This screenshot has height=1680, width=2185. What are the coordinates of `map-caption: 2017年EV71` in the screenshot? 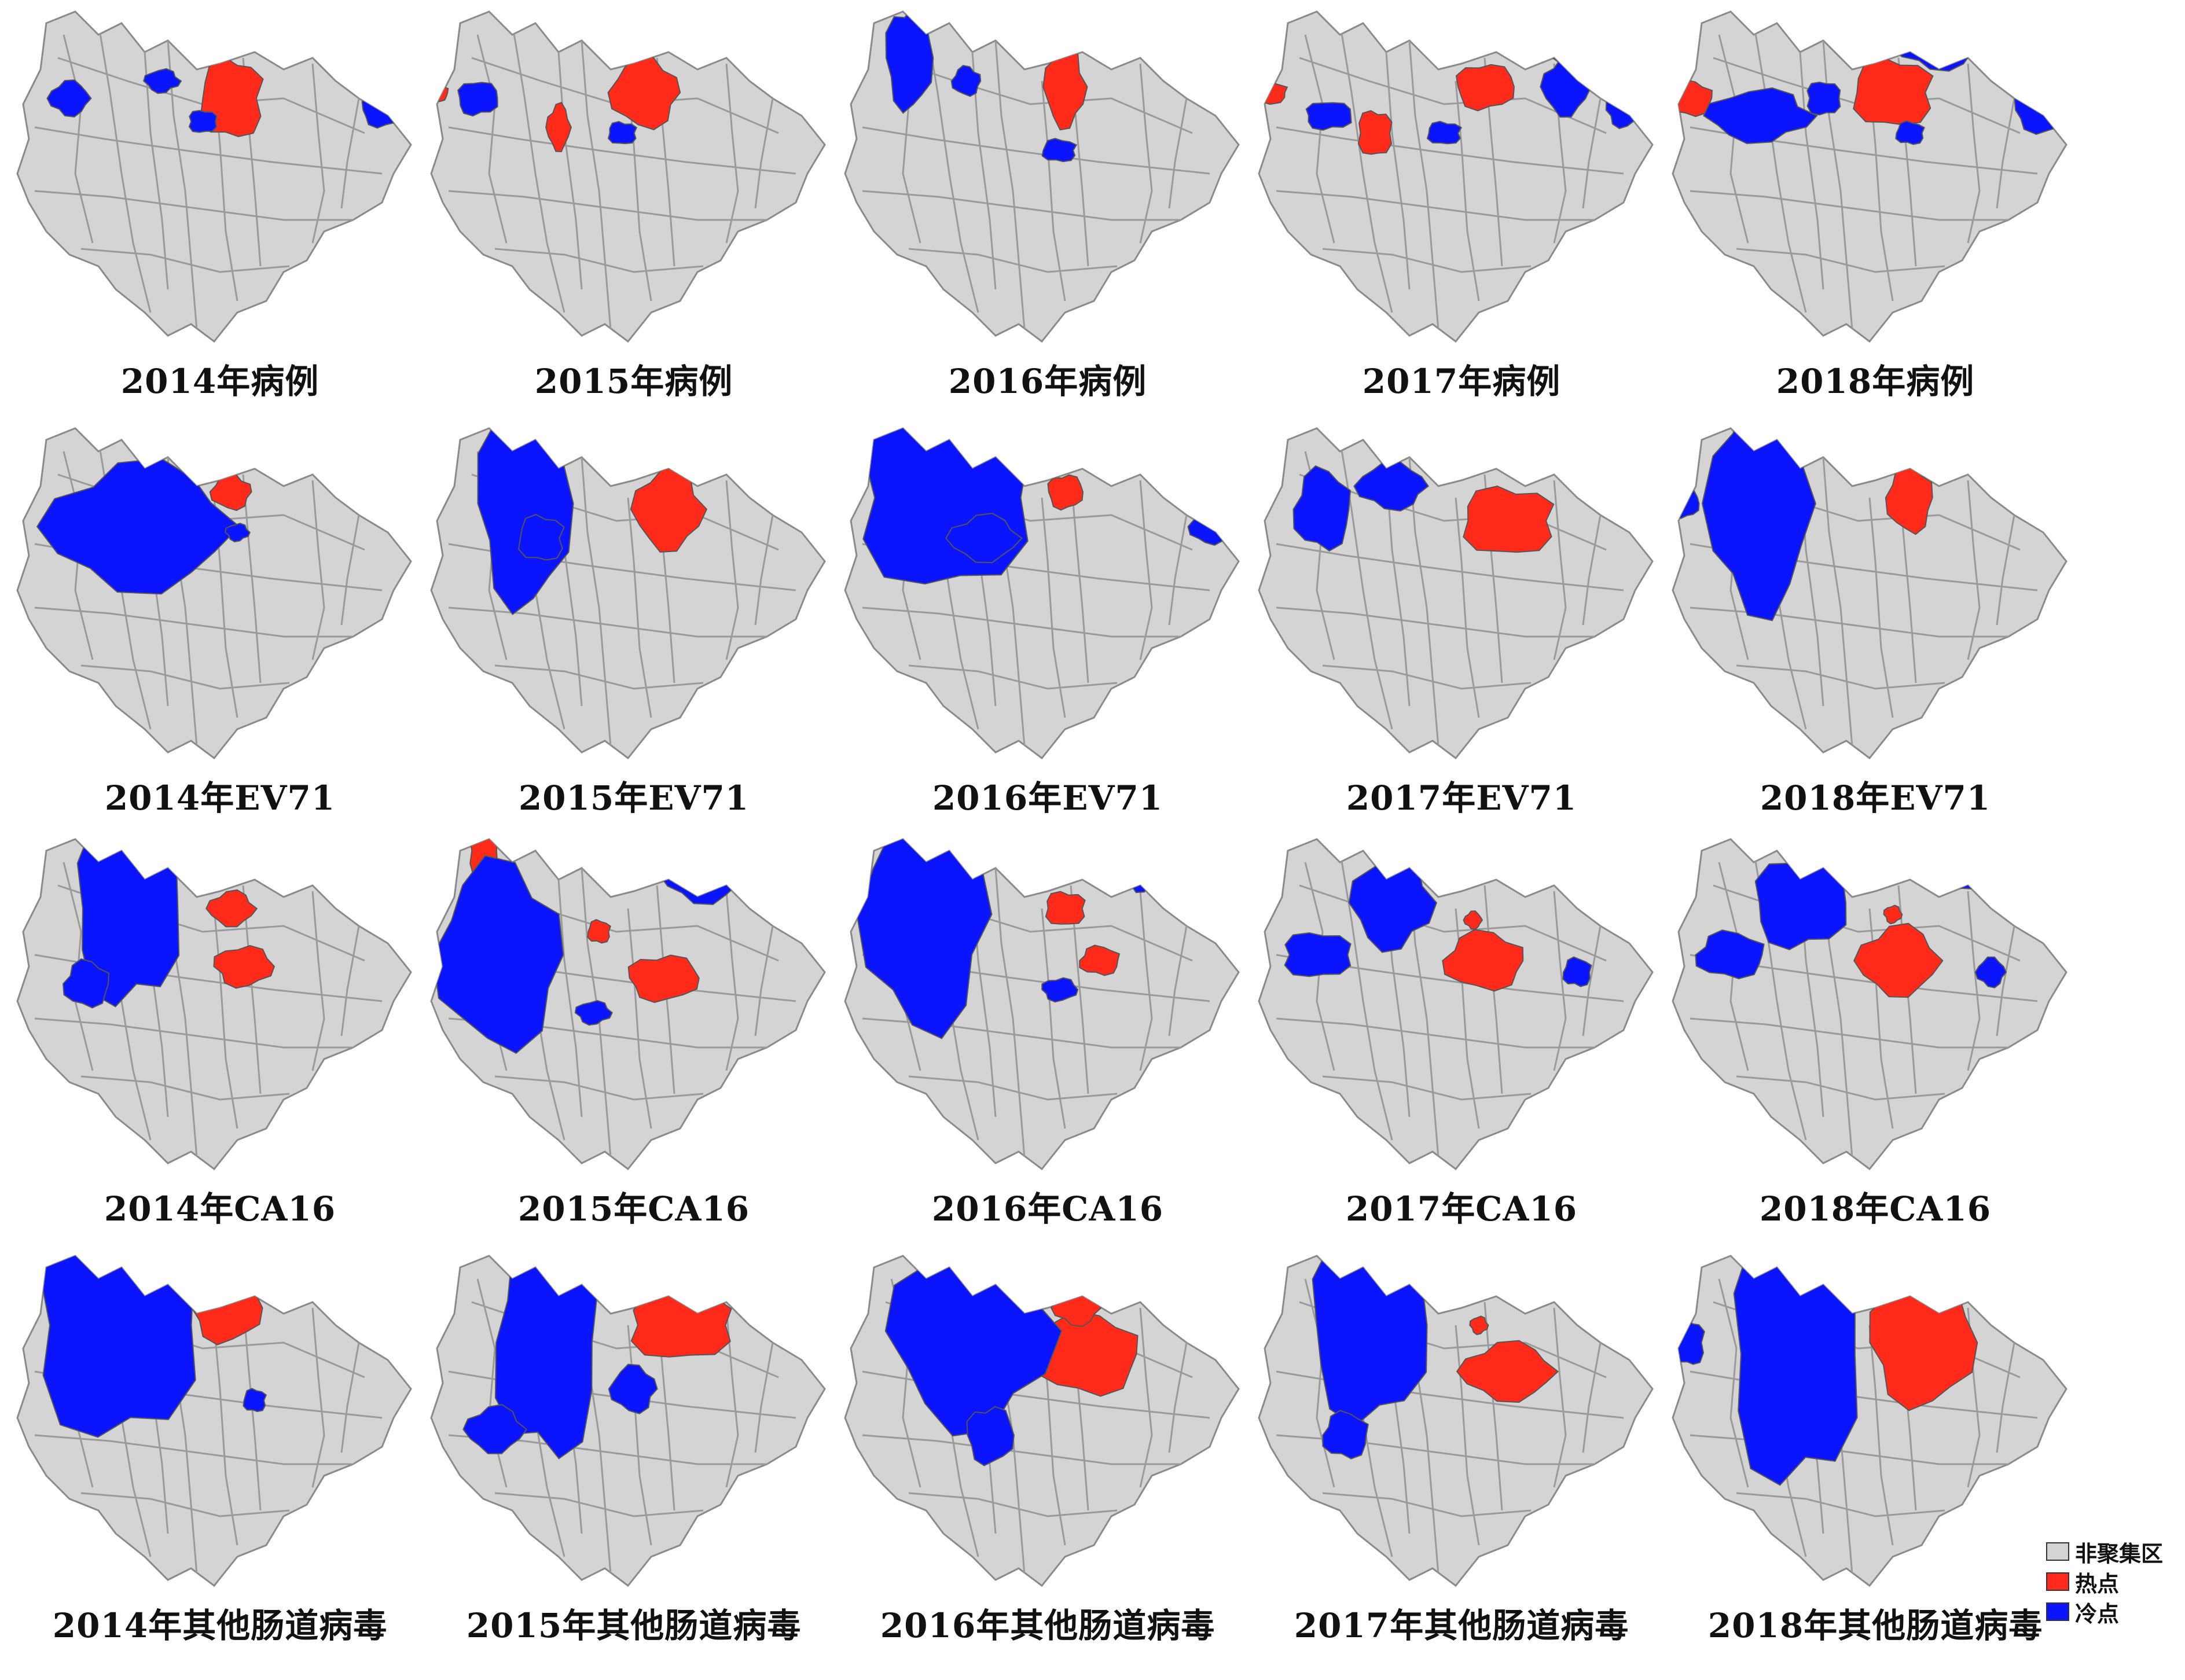 It's located at (1462, 798).